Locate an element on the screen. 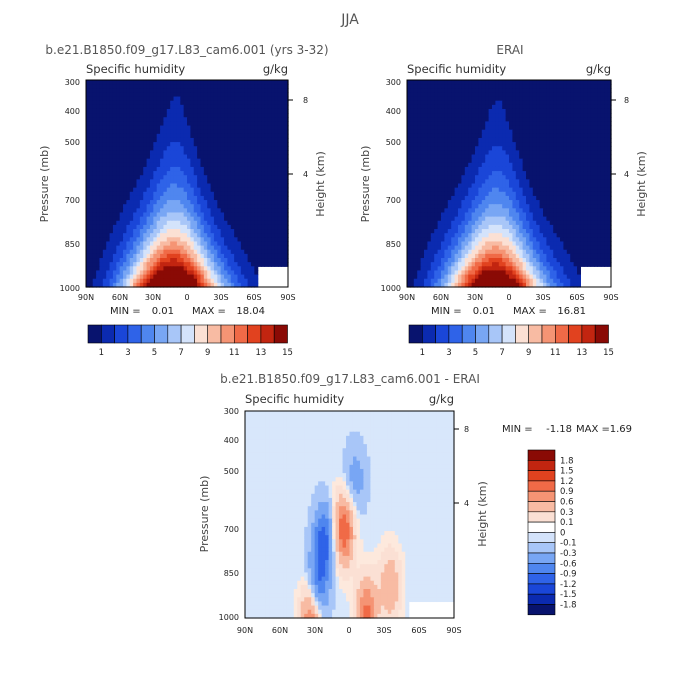  panel-model-variable: Specific humidity is located at coordinates (135, 69).